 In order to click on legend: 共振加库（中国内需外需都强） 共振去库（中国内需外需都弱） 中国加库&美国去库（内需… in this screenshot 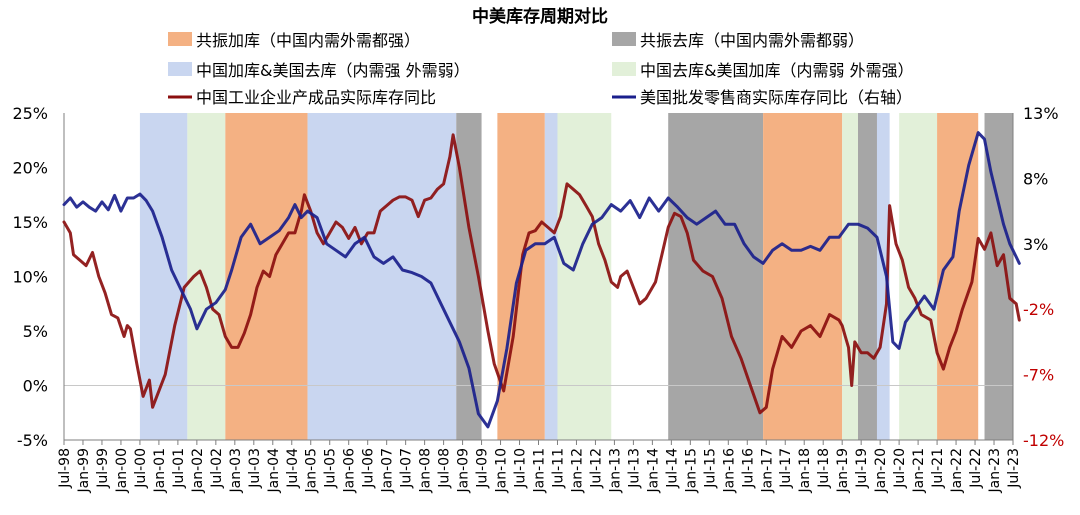, I will do `click(541, 69)`.